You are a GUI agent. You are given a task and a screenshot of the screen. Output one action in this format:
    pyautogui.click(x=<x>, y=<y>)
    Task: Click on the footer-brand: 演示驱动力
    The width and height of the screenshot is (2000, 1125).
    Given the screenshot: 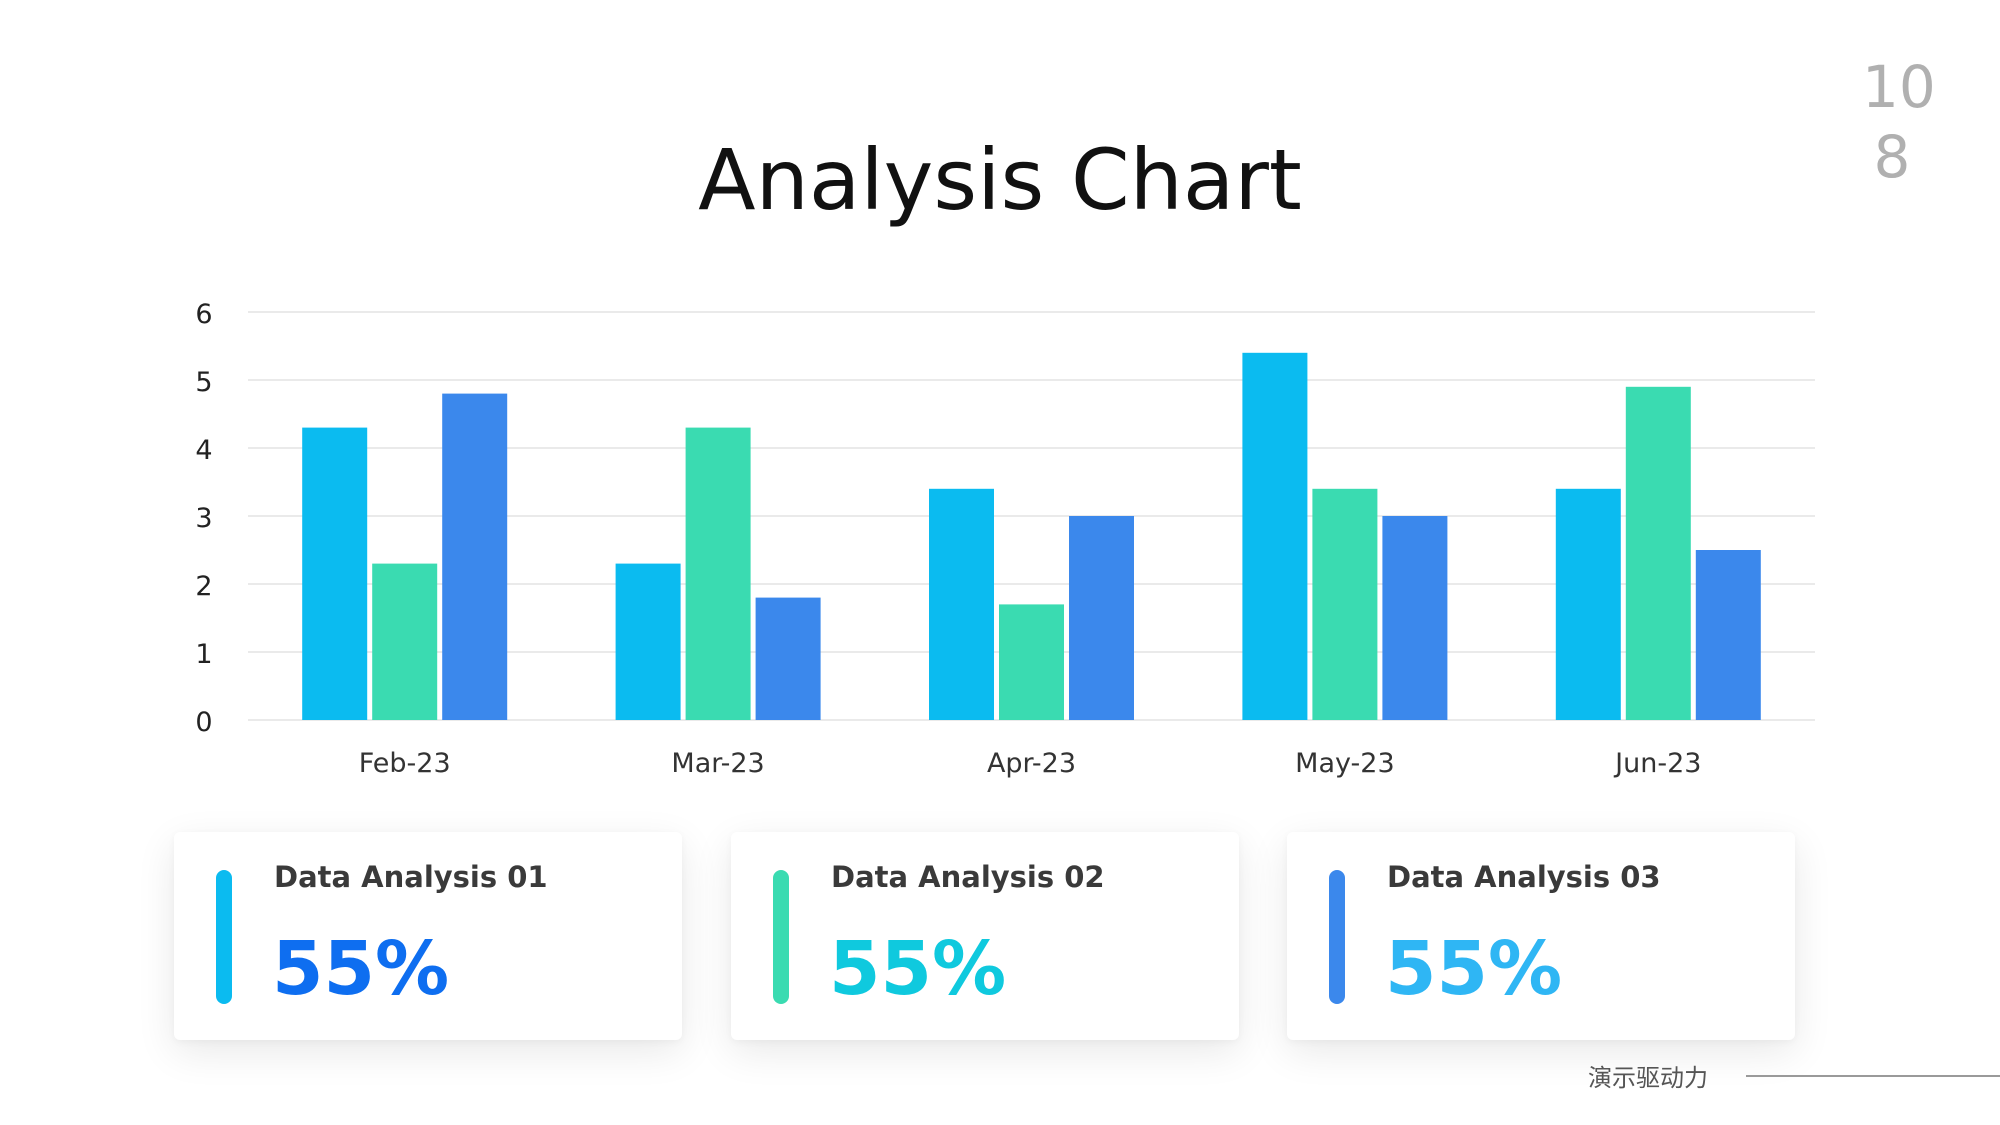 What is the action you would take?
    pyautogui.click(x=1648, y=1078)
    